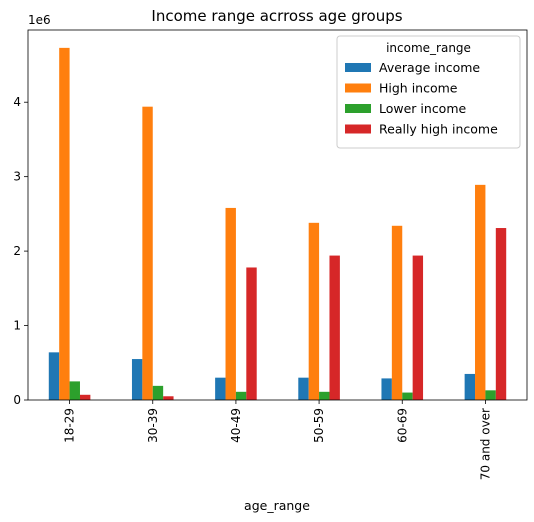 This screenshot has width=534, height=522. What do you see at coordinates (236, 425) in the screenshot?
I see `x-tick-label: 40-49` at bounding box center [236, 425].